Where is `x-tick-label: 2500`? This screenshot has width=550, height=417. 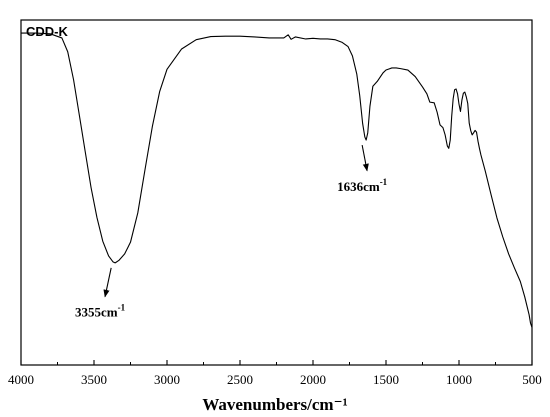
x-tick-label: 2500 is located at coordinates (240, 379).